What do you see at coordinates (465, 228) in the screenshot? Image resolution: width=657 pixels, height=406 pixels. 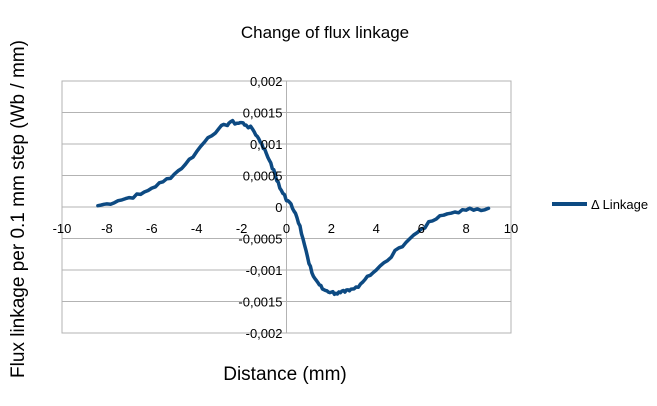 I see `x-tick-label: 8` at bounding box center [465, 228].